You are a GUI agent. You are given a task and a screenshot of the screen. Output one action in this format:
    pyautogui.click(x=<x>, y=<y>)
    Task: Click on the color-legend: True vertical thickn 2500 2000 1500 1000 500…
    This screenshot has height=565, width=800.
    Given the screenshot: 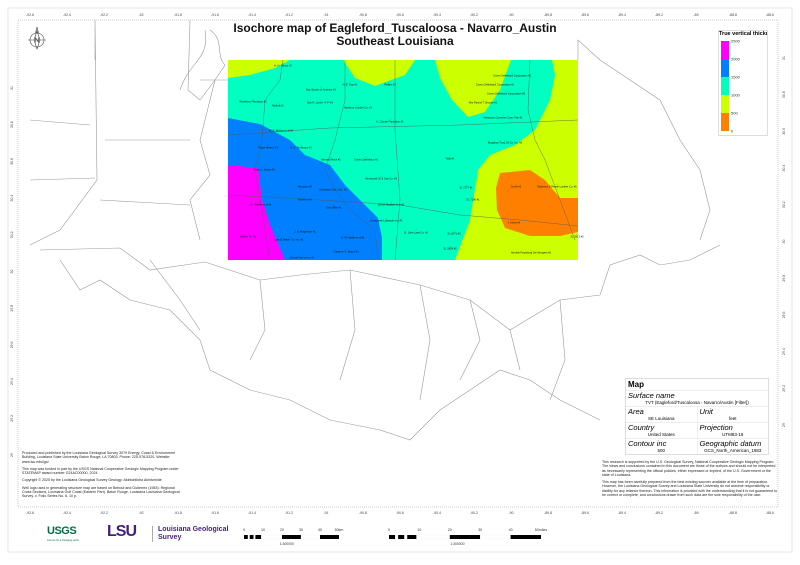 What is the action you would take?
    pyautogui.click(x=743, y=83)
    